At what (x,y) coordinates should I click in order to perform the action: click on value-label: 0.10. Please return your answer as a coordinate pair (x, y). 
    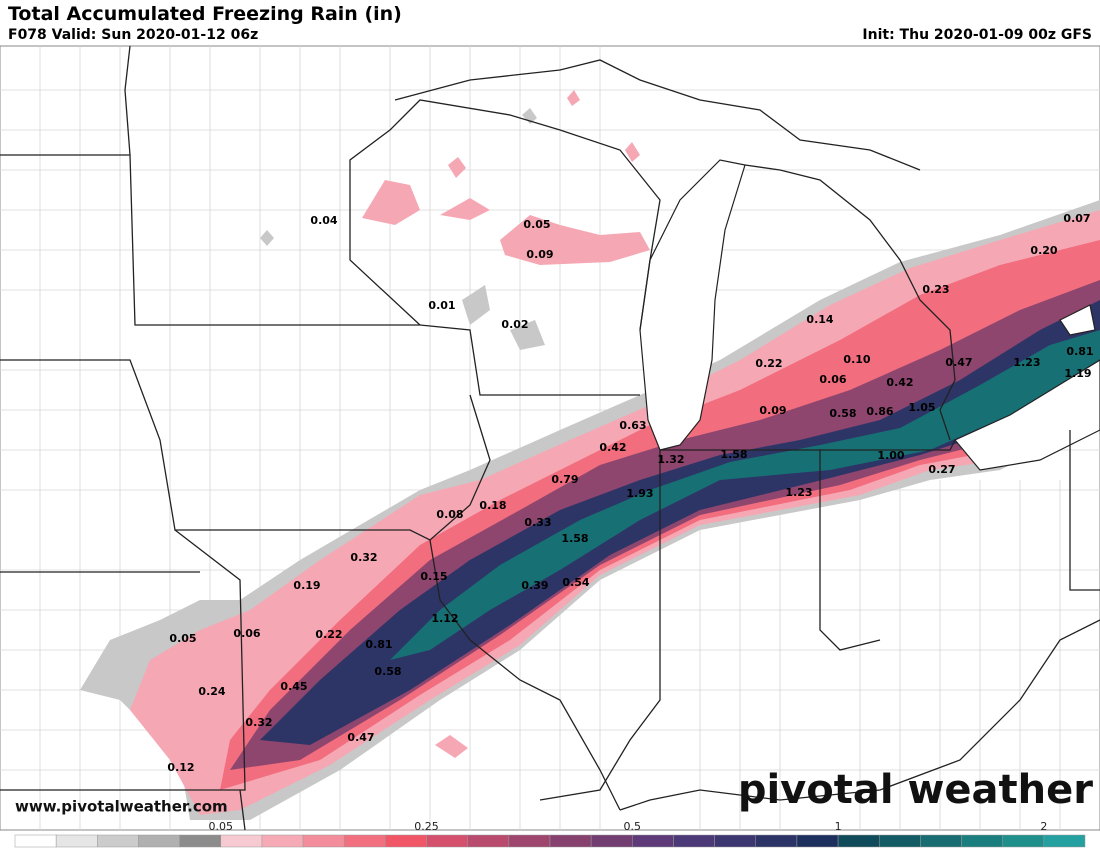
    Looking at the image, I should click on (856, 359).